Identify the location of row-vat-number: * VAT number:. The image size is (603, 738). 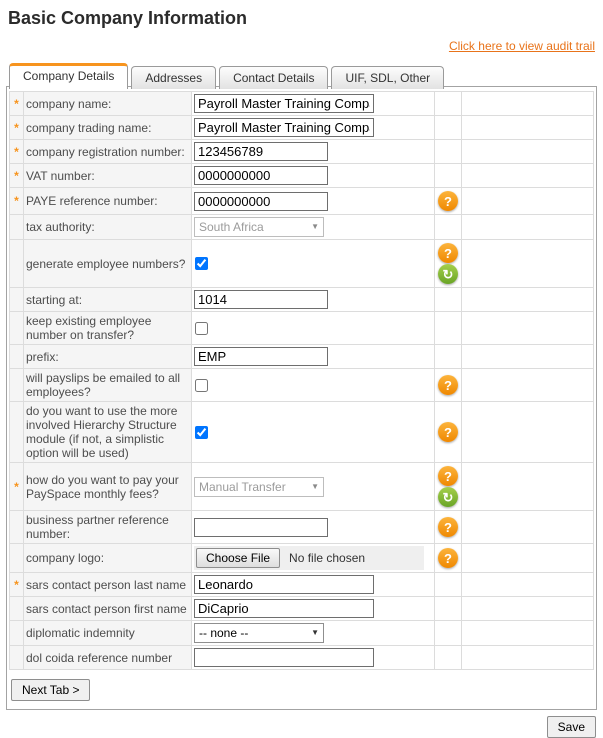
(301, 175).